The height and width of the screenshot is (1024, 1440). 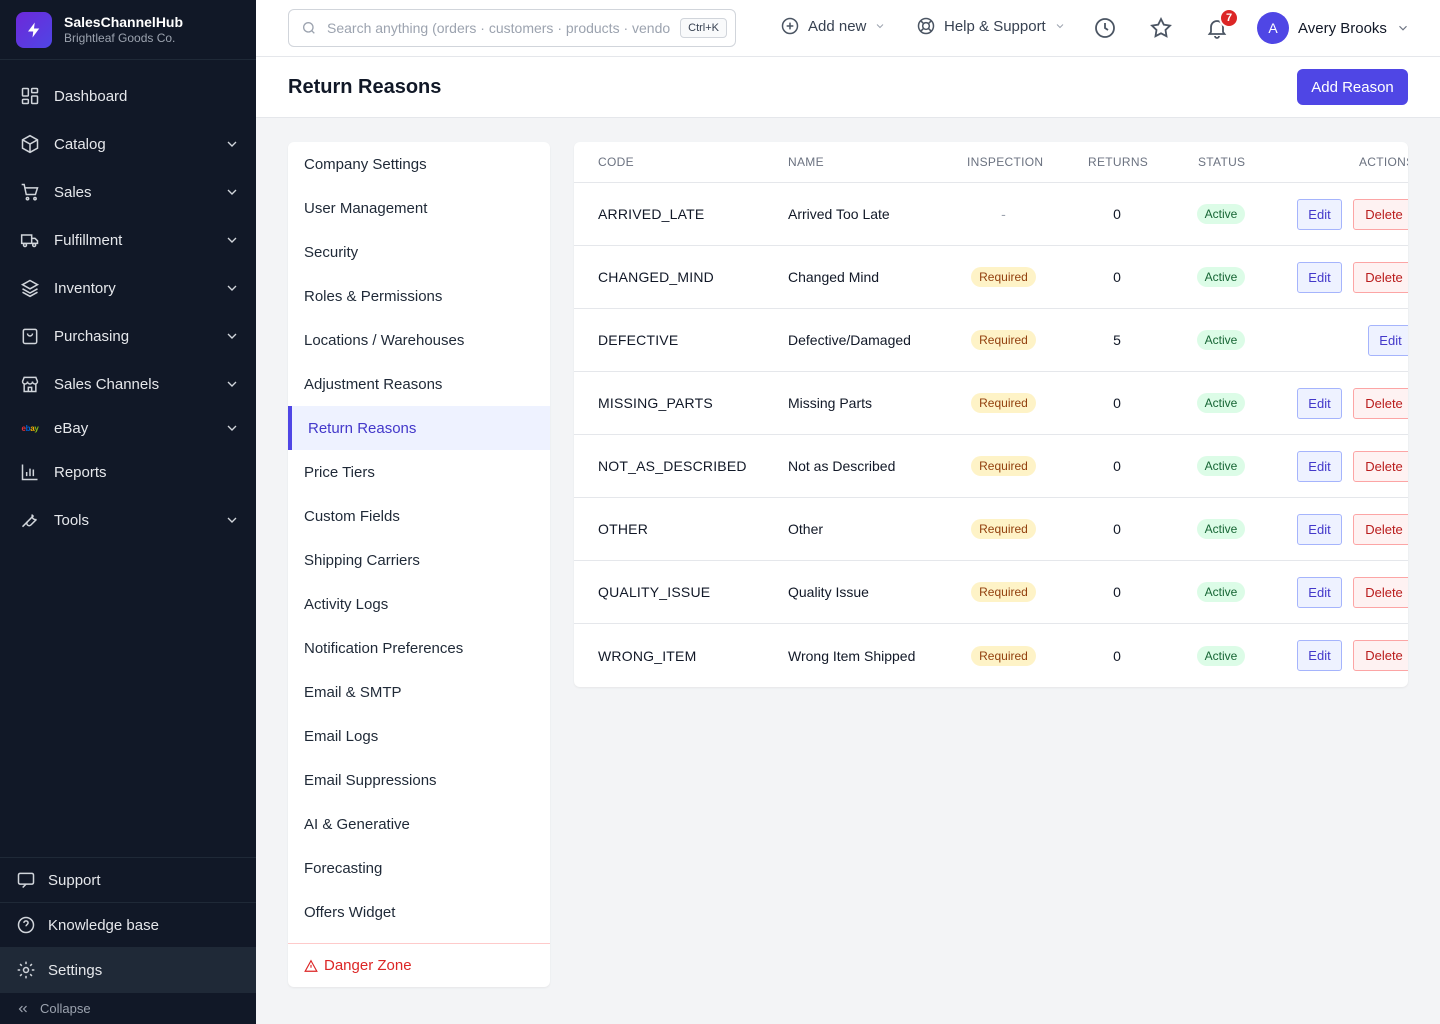 I want to click on sidebar-item-settings: Settings, so click(x=128, y=969).